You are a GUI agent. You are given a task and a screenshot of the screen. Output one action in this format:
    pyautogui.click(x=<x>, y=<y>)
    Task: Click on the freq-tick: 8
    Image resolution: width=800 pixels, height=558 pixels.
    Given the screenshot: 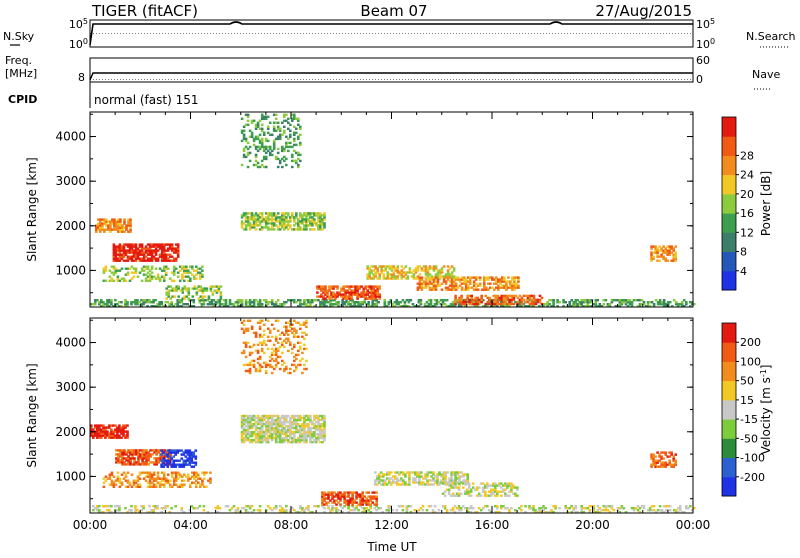 What is the action you would take?
    pyautogui.click(x=81, y=77)
    